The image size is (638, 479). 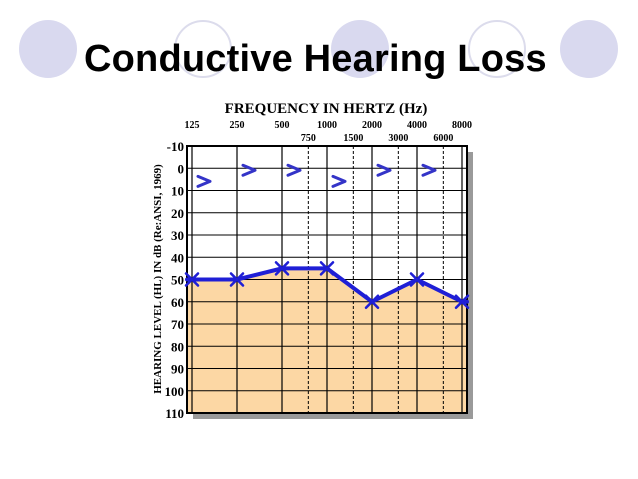 What do you see at coordinates (327, 125) in the screenshot?
I see `x-tick-label: 1000` at bounding box center [327, 125].